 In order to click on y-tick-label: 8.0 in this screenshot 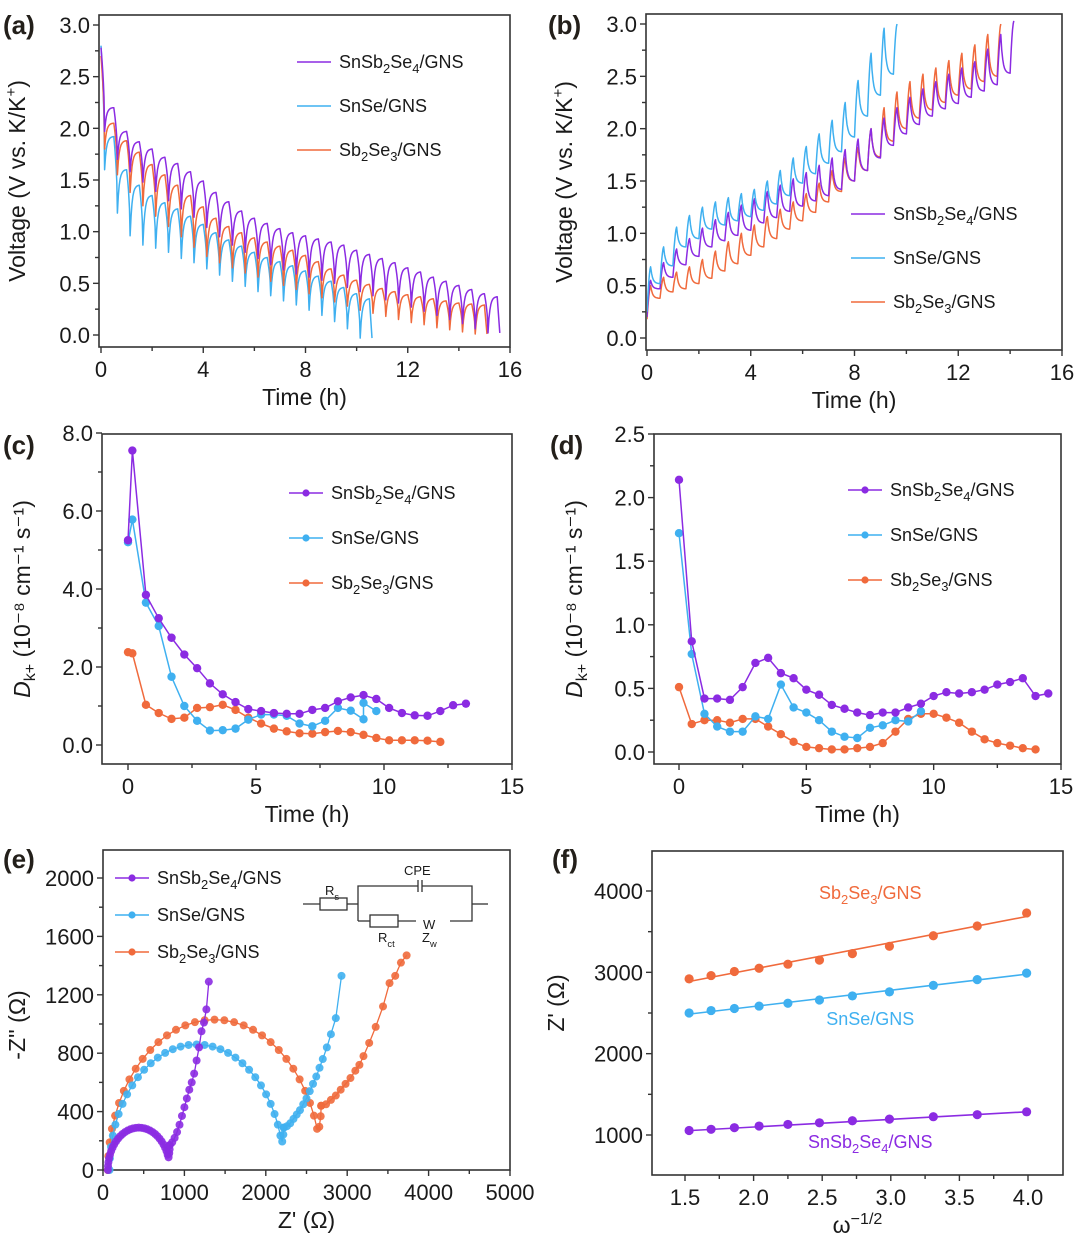, I will do `click(77, 433)`.